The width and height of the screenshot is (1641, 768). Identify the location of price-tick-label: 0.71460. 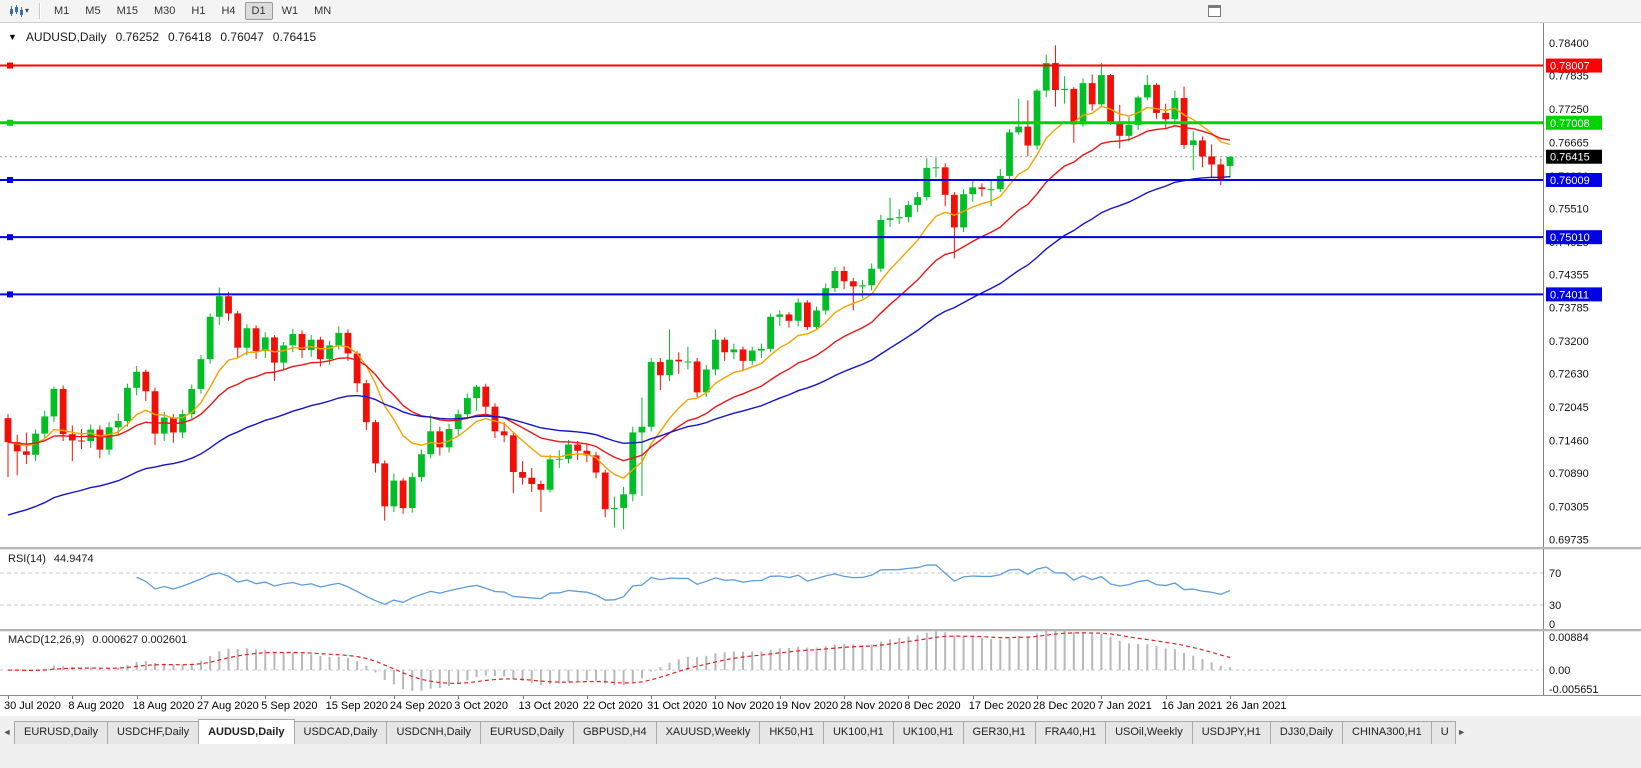
(1569, 441).